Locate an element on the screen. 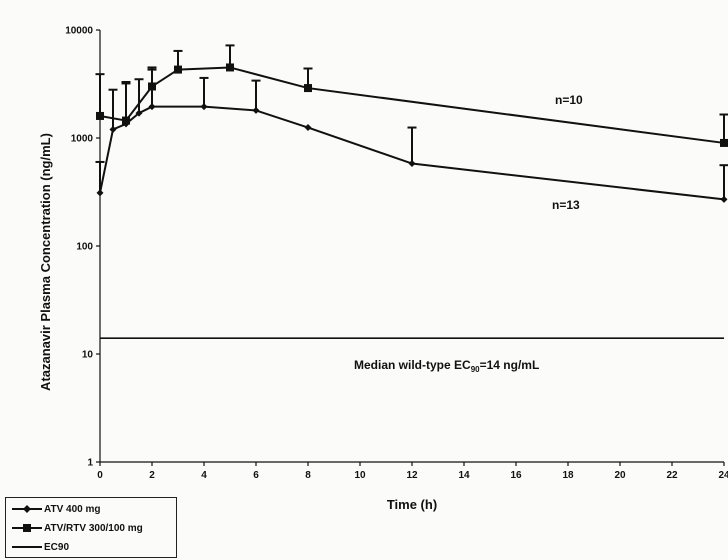 This screenshot has width=728, height=560. y-axis-title: Atazanavir Plasma Concentration (ng/mL) is located at coordinates (45, 262).